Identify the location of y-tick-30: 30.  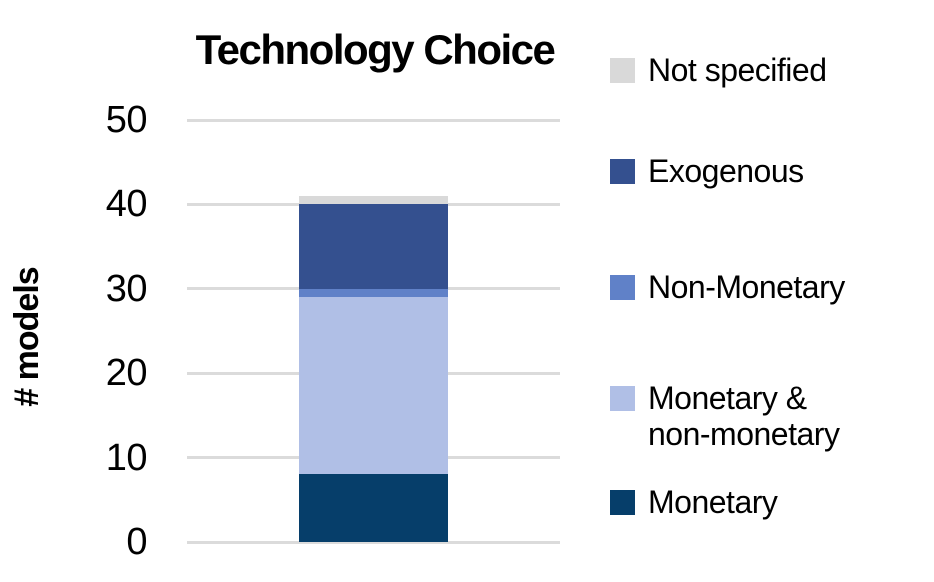
(126, 288).